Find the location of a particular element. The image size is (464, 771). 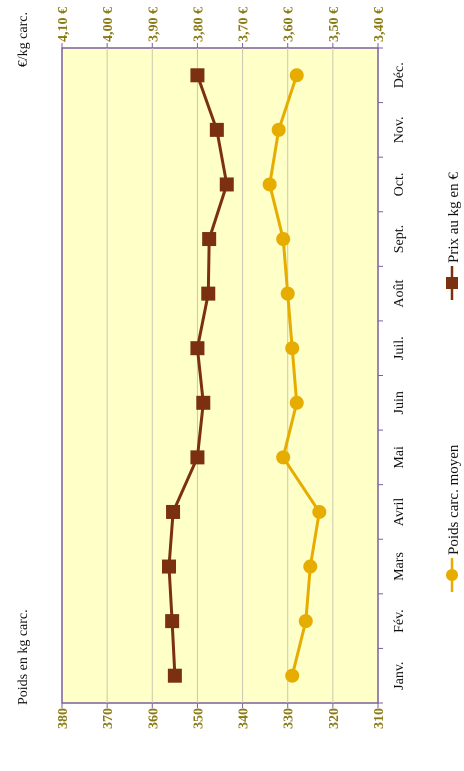

category-label: Mai is located at coordinates (399, 457).